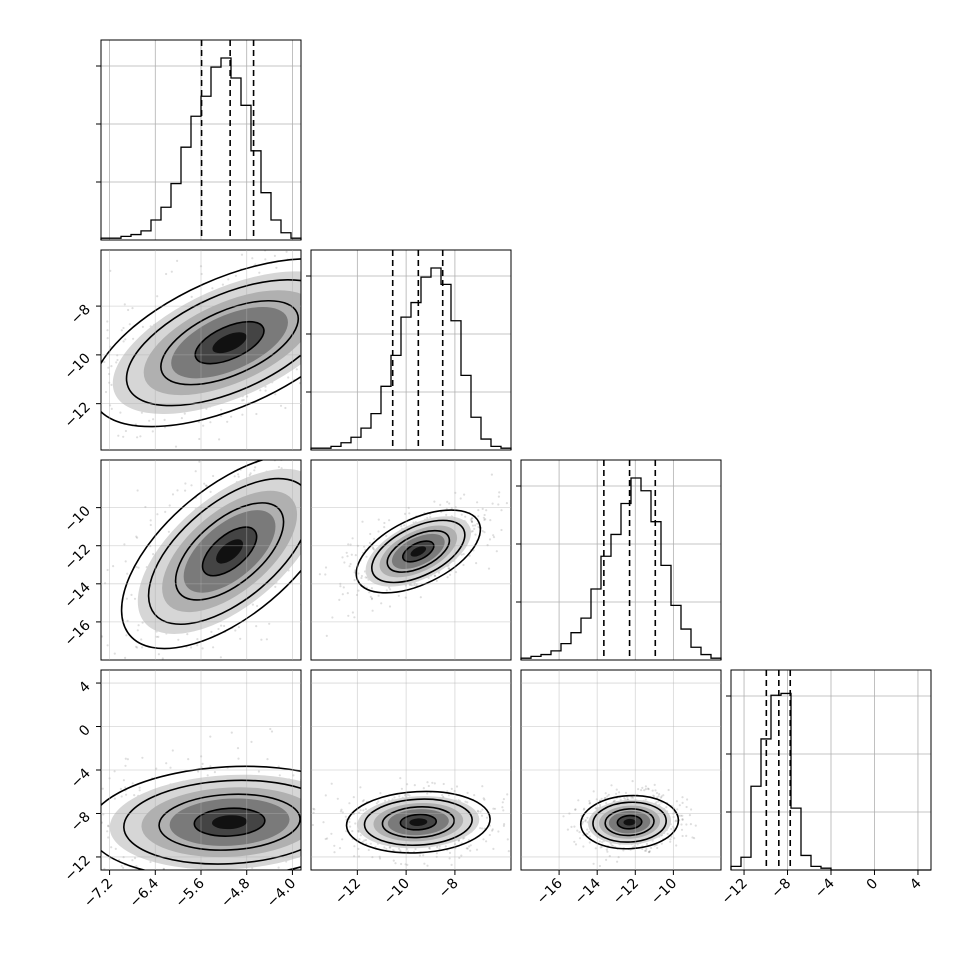  I want to click on panel-content, so click(203, 798).